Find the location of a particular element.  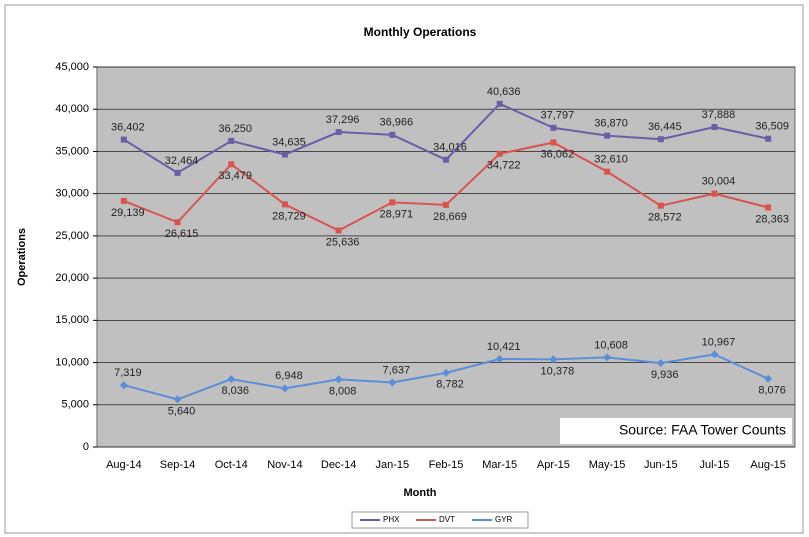

data-label: 26,615 is located at coordinates (182, 234).